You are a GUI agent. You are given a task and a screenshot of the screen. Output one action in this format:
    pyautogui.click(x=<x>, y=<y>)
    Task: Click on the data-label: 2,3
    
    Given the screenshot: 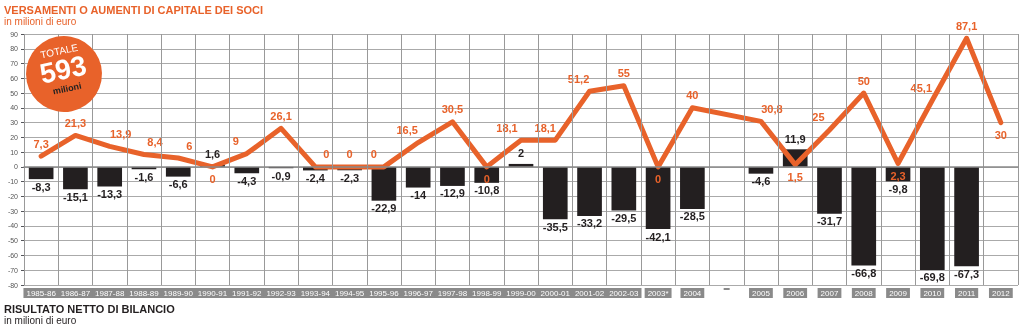 What is the action you would take?
    pyautogui.click(x=898, y=175)
    